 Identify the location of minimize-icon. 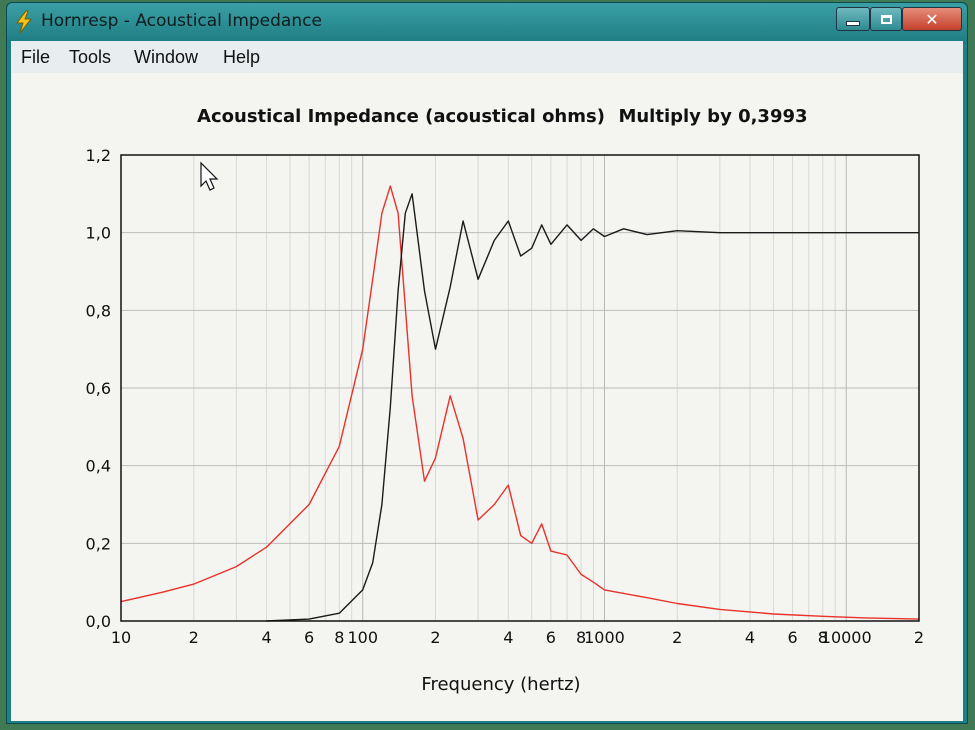
(853, 23).